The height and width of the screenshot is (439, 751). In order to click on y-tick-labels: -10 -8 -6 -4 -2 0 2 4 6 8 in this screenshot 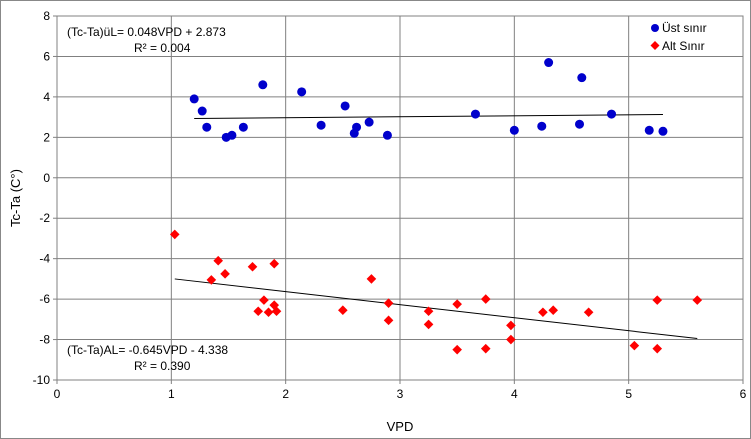, I will do `click(42, 198)`.